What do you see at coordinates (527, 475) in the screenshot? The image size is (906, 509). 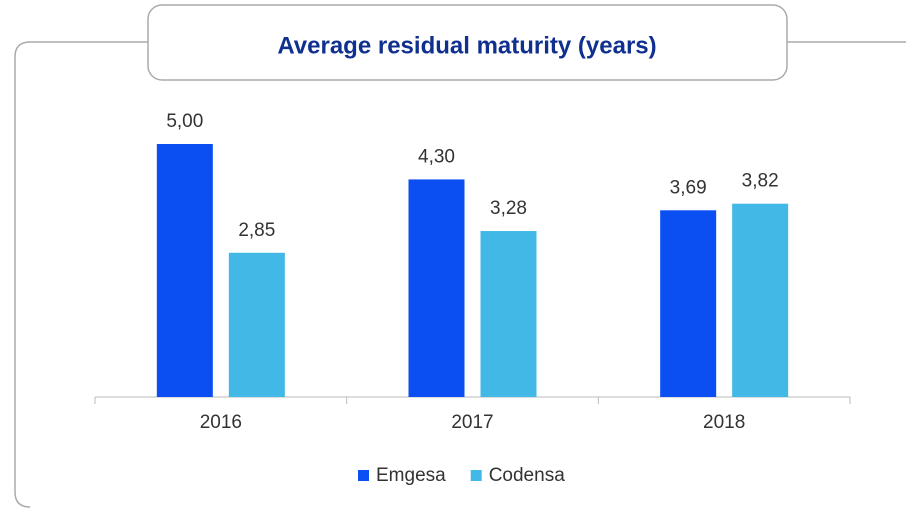 I see `legend-label: Codensa` at bounding box center [527, 475].